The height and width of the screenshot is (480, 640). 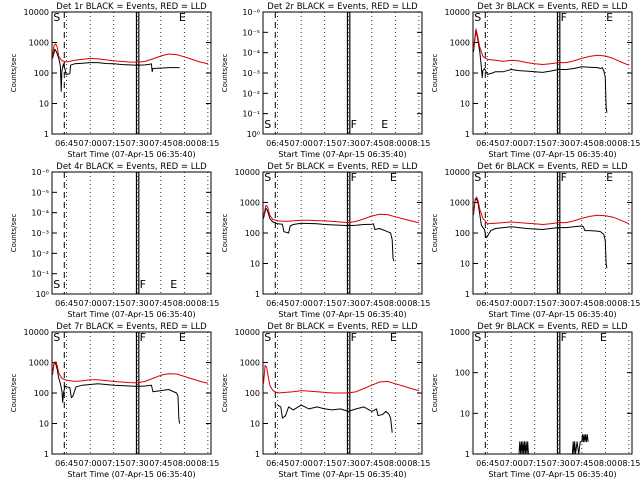 I want to click on det-9r-xtick-label: 07:45, so click(x=581, y=463).